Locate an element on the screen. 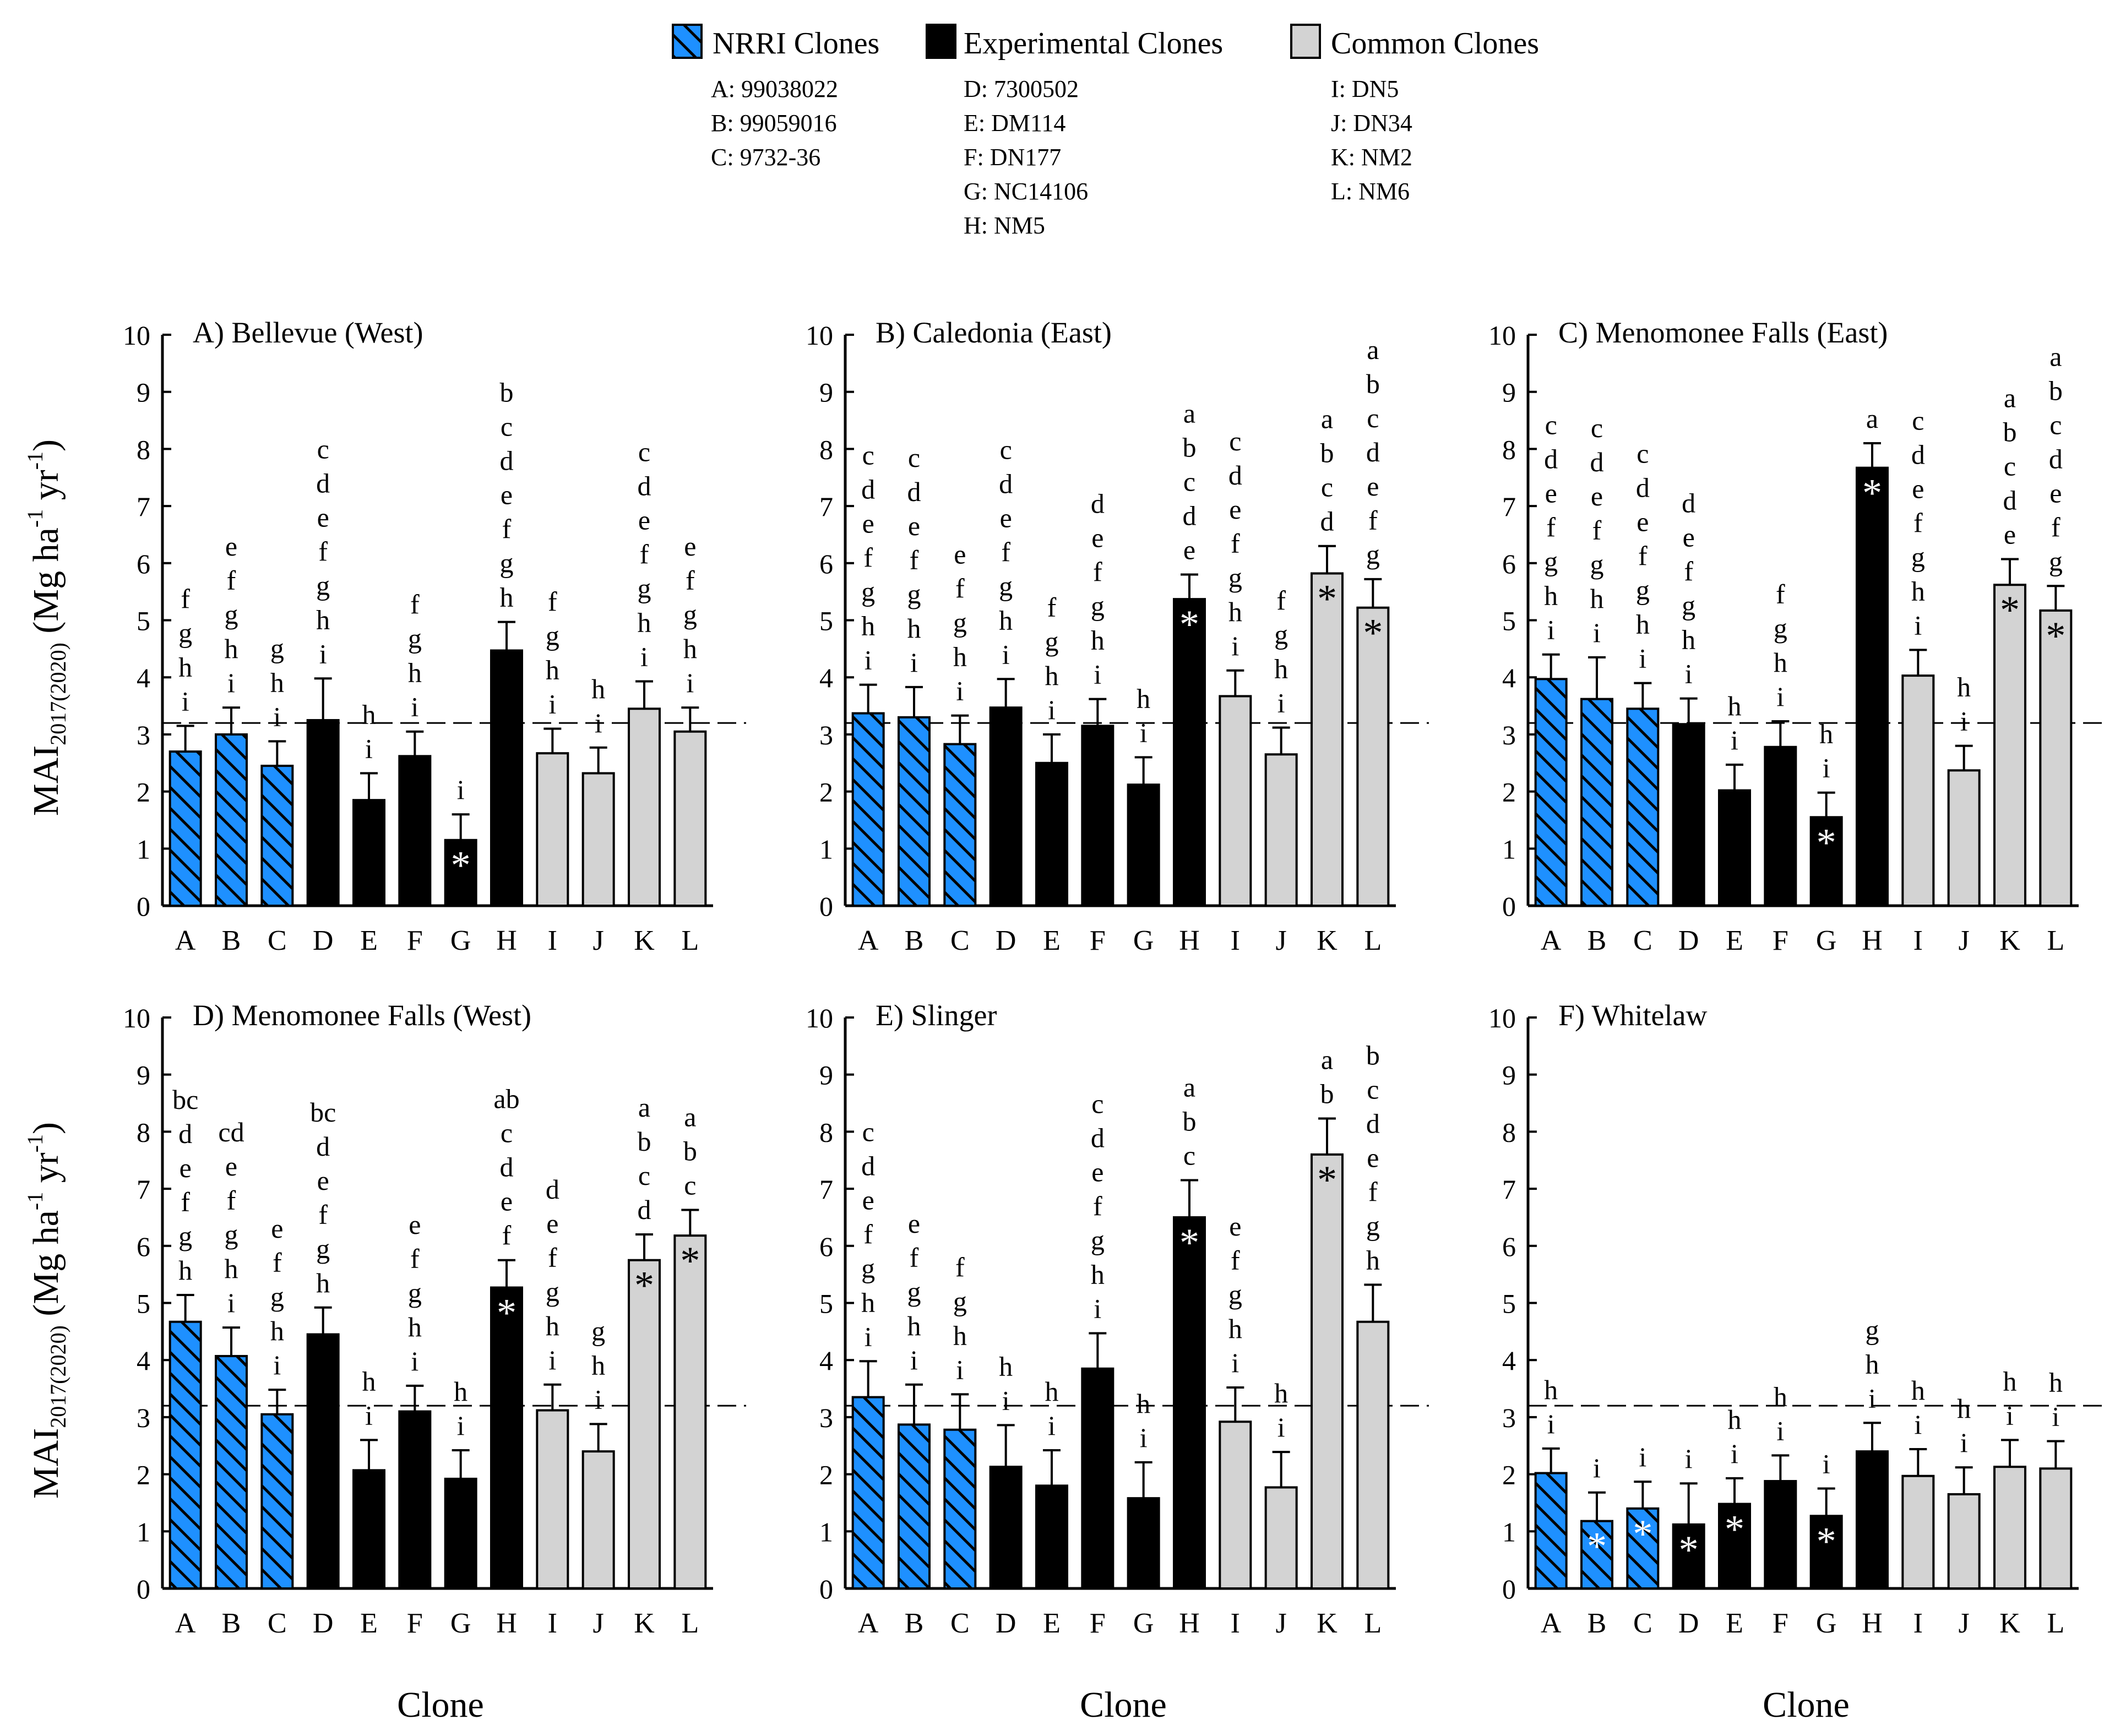 Image resolution: width=2104 pixels, height=1736 pixels. x-tick-label: F is located at coordinates (1780, 940).